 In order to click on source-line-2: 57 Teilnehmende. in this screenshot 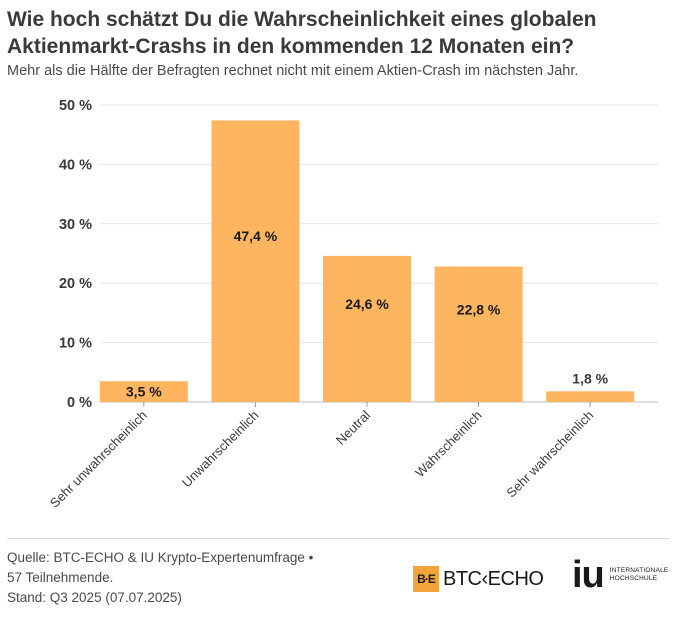, I will do `click(60, 577)`.